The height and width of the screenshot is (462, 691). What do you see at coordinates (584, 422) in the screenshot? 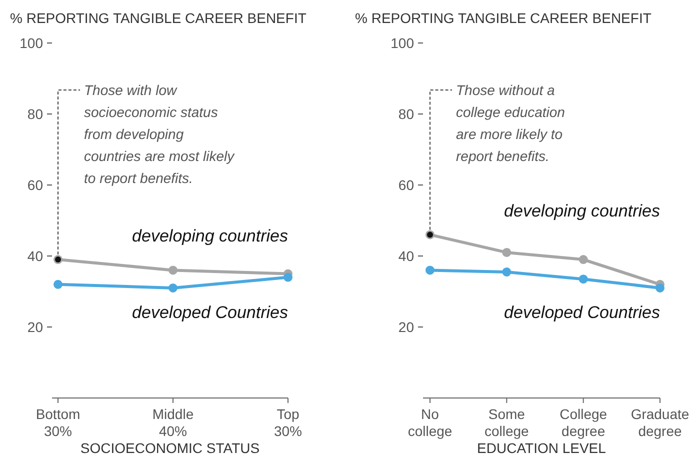
I see `x-tick-label: College degree` at bounding box center [584, 422].